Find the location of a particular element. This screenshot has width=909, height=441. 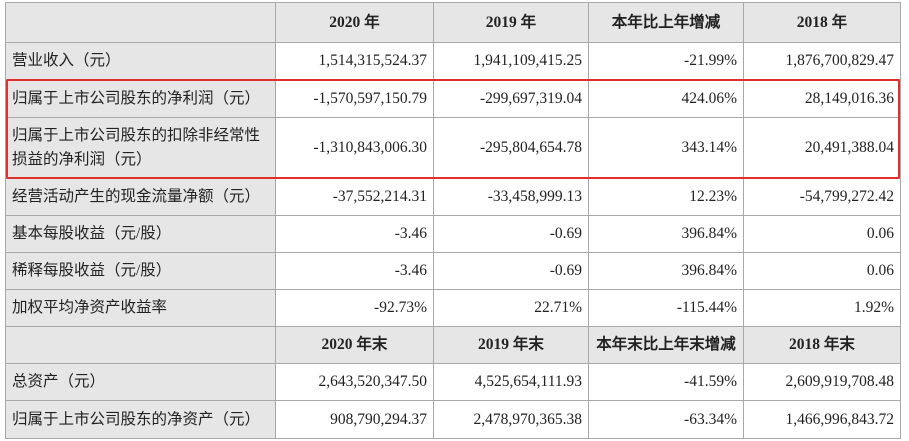

column-header: 2020 年 is located at coordinates (354, 22).